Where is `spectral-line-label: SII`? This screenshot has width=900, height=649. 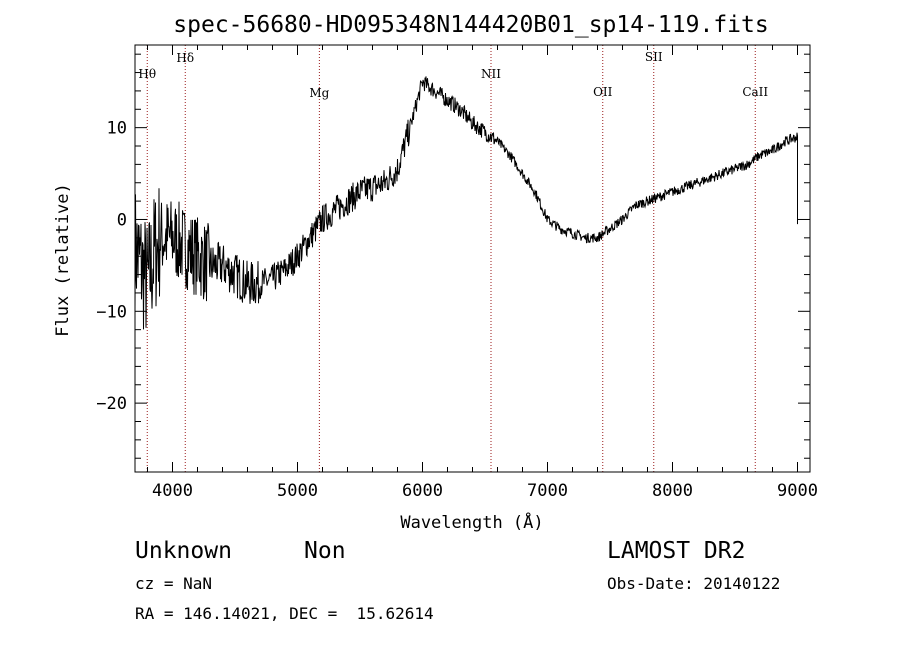
spectral-line-label: SII is located at coordinates (654, 57).